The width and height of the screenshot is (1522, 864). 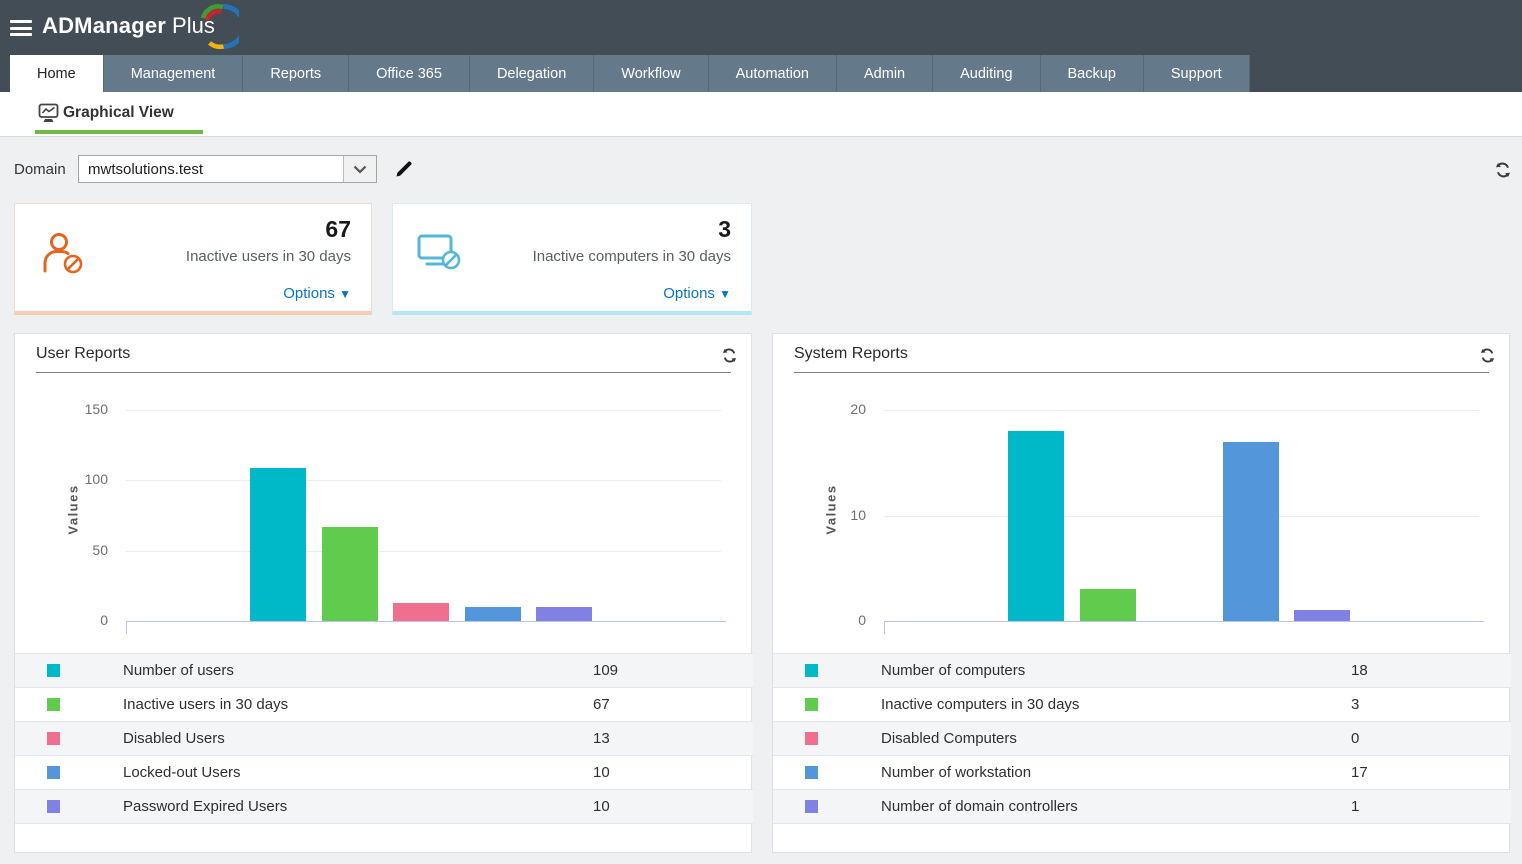 What do you see at coordinates (1355, 738) in the screenshot?
I see `legend-value: 0` at bounding box center [1355, 738].